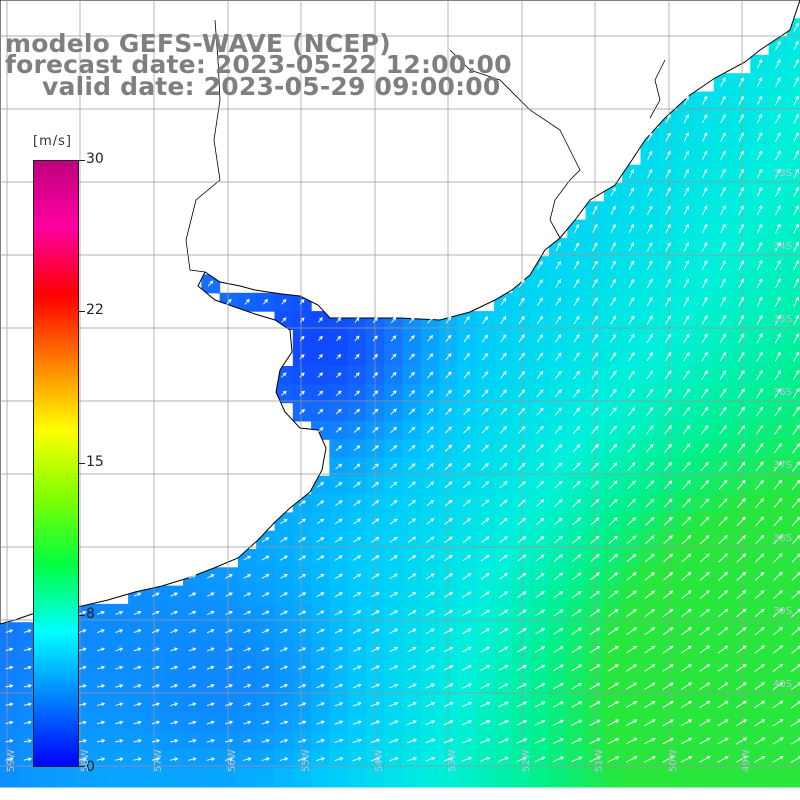 The image size is (800, 800). Describe the element at coordinates (158, 760) in the screenshot. I see `lon-label: 57W` at that location.